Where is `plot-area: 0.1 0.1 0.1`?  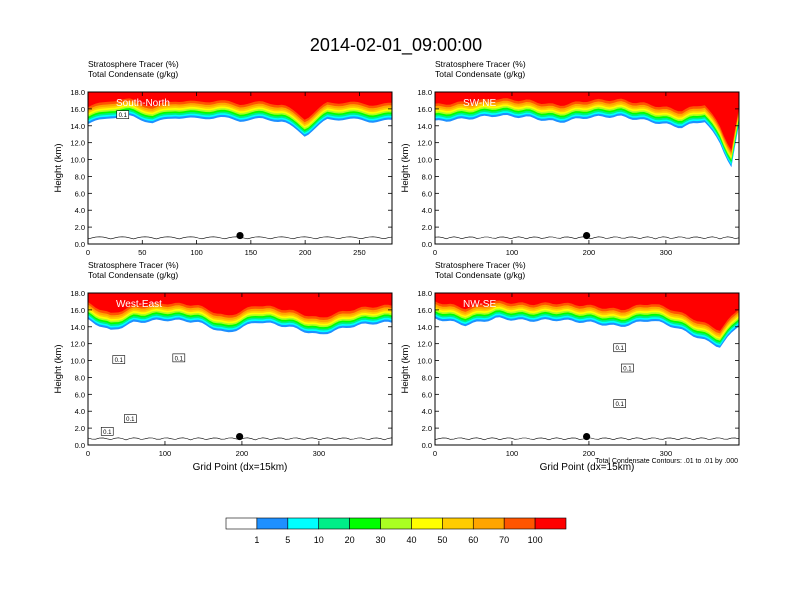
plot-area: 0.1 0.1 0.1 is located at coordinates (587, 369).